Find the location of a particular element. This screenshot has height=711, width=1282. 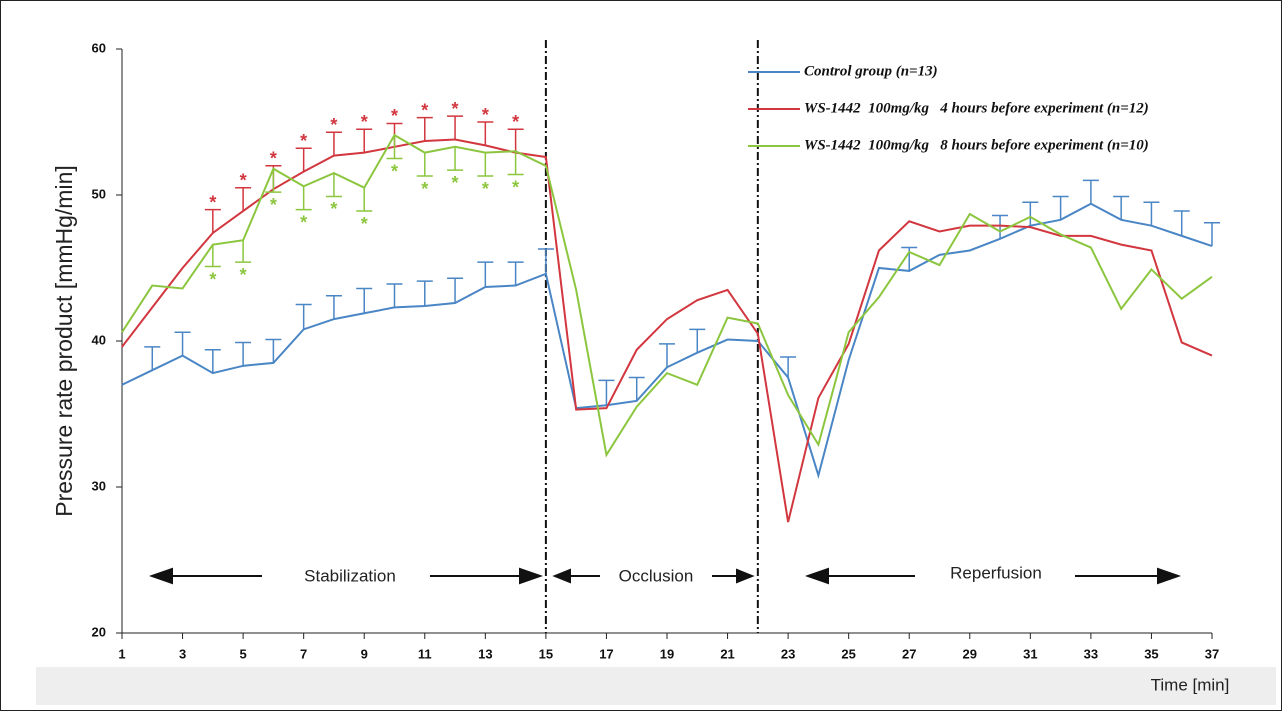

x-tick-label: 15 is located at coordinates (546, 653).